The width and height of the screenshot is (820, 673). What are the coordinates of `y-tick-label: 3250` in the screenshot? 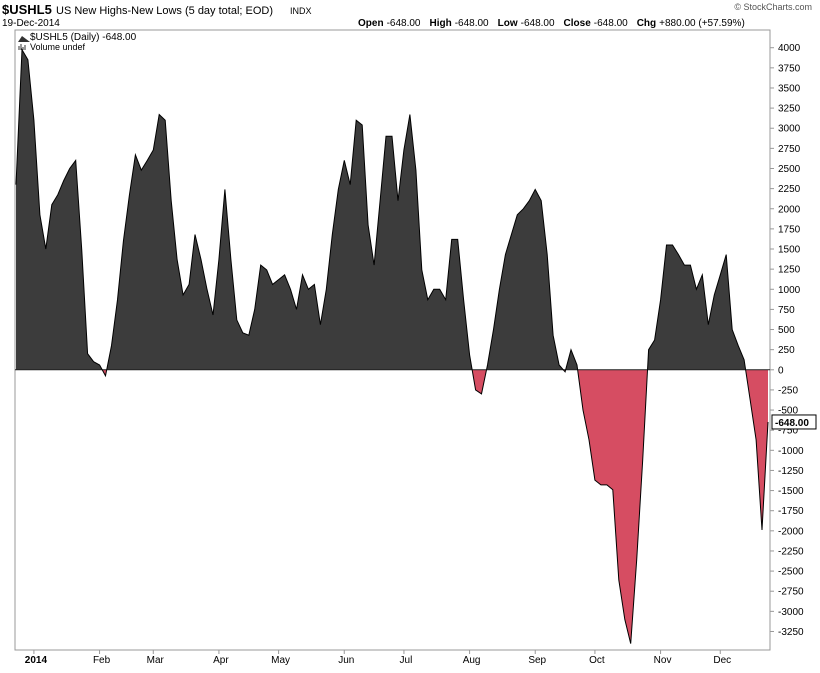 It's located at (789, 109).